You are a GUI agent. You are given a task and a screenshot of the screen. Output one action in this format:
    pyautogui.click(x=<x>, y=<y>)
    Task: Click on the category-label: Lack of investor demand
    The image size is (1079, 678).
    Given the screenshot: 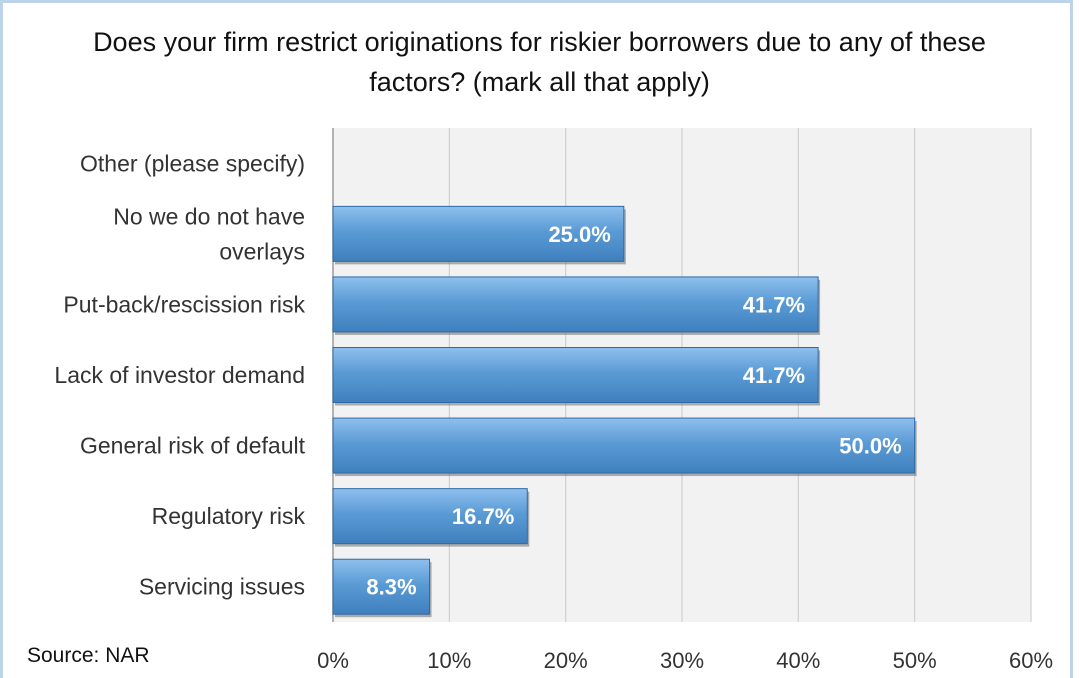 What is the action you would take?
    pyautogui.click(x=179, y=375)
    